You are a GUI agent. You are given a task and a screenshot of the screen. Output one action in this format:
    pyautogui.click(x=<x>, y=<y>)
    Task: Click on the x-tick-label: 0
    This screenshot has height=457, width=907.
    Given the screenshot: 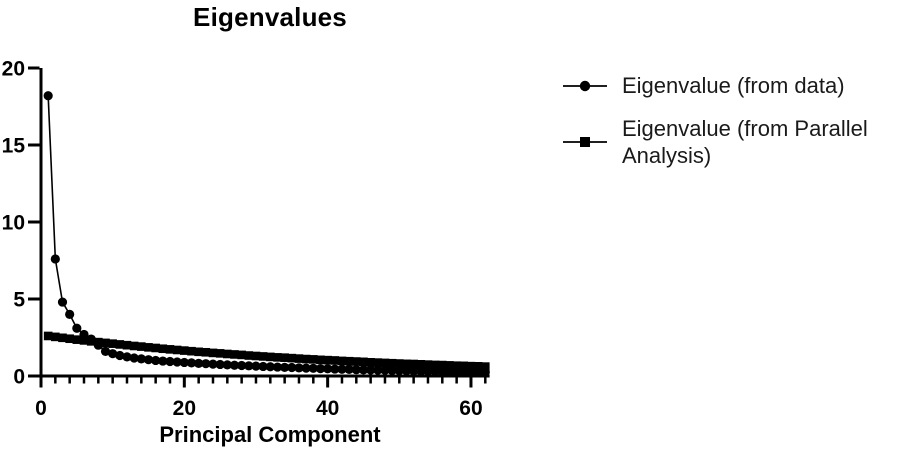 What is the action you would take?
    pyautogui.click(x=41, y=408)
    